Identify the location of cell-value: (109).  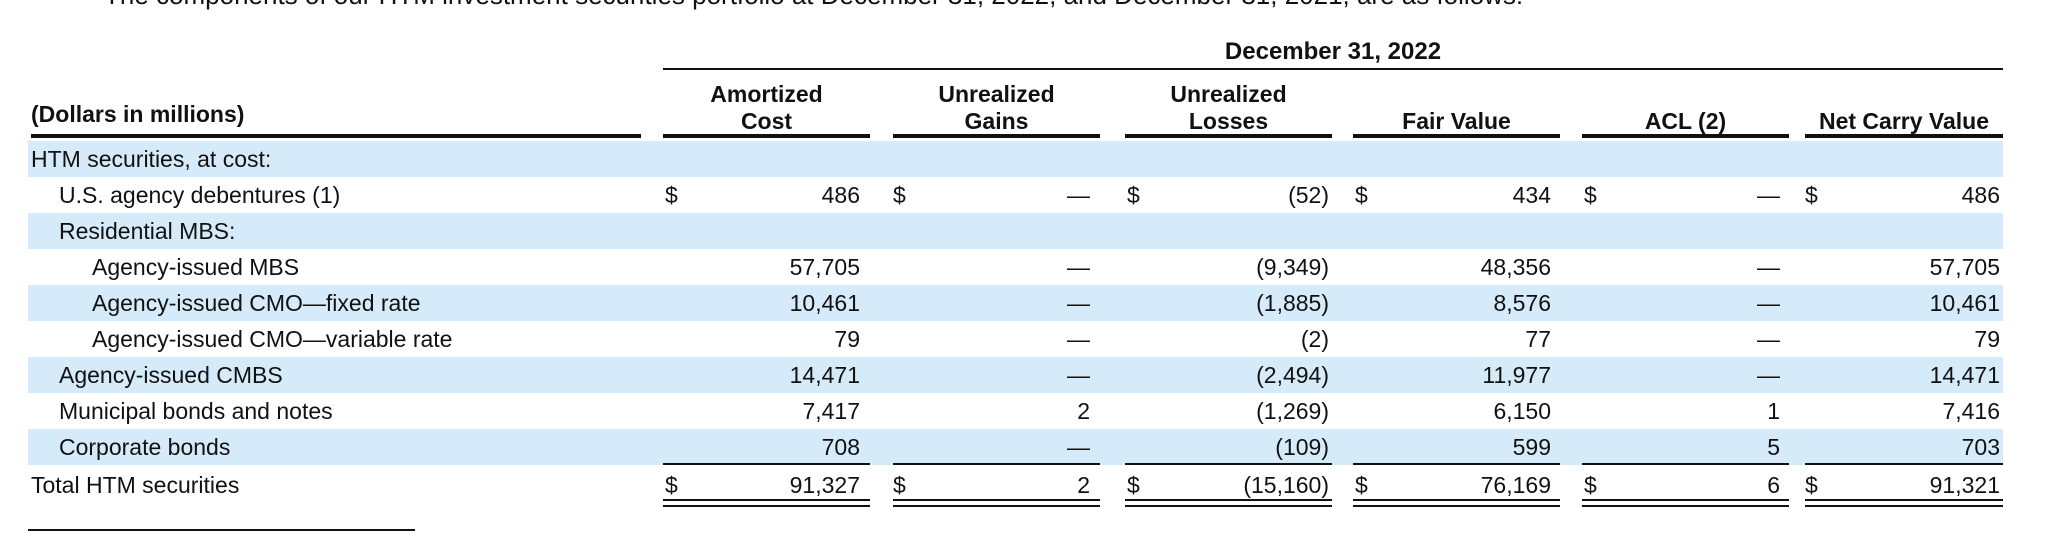
(1302, 447).